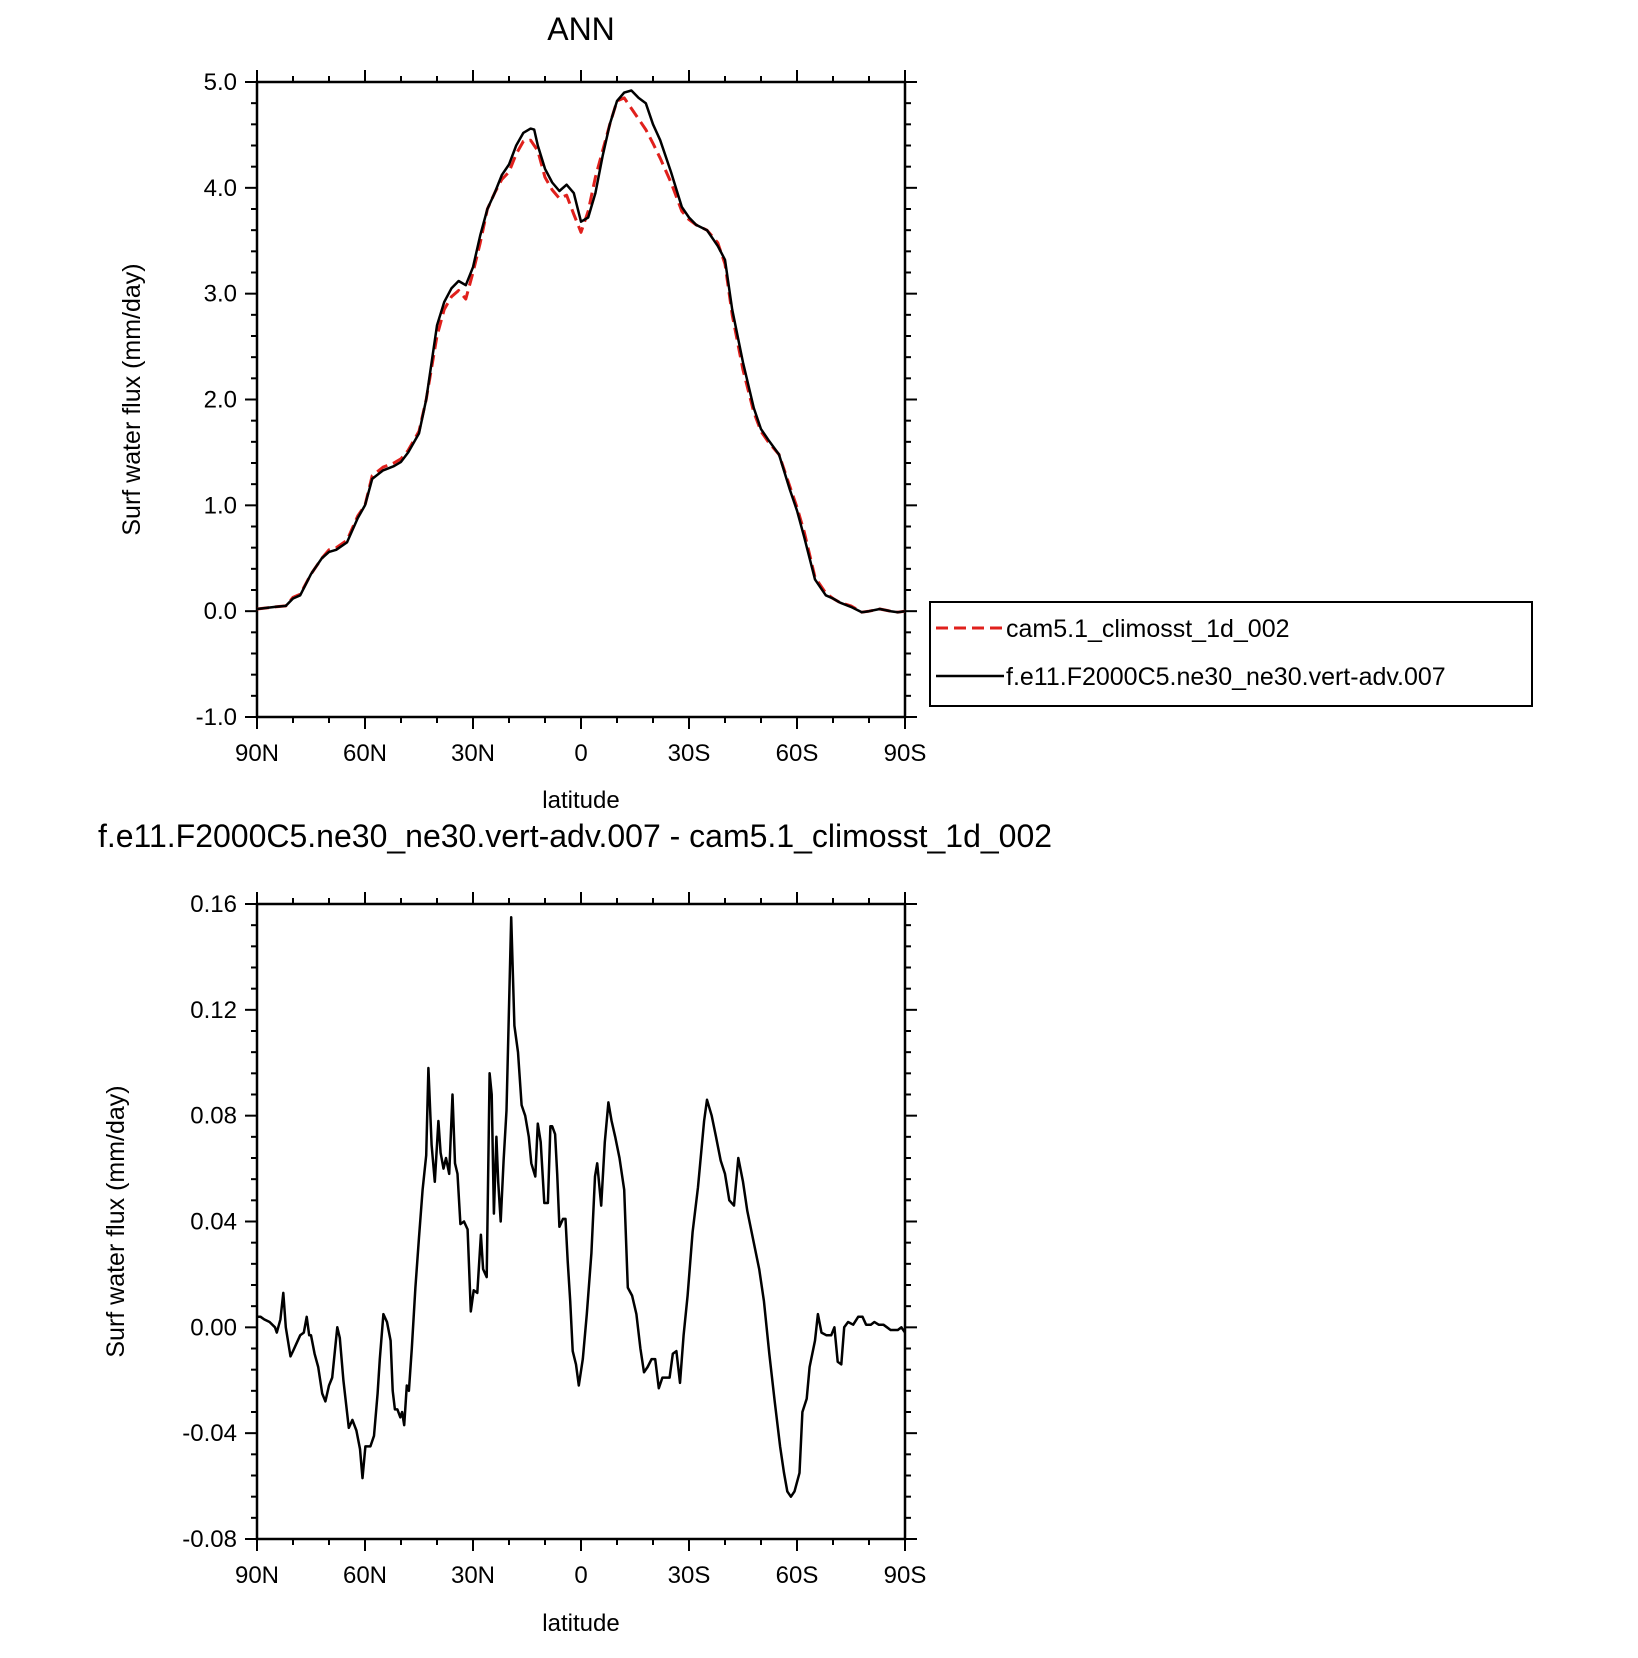 Image resolution: width=1638 pixels, height=1658 pixels. I want to click on y-tick-label: 1.0, so click(220, 505).